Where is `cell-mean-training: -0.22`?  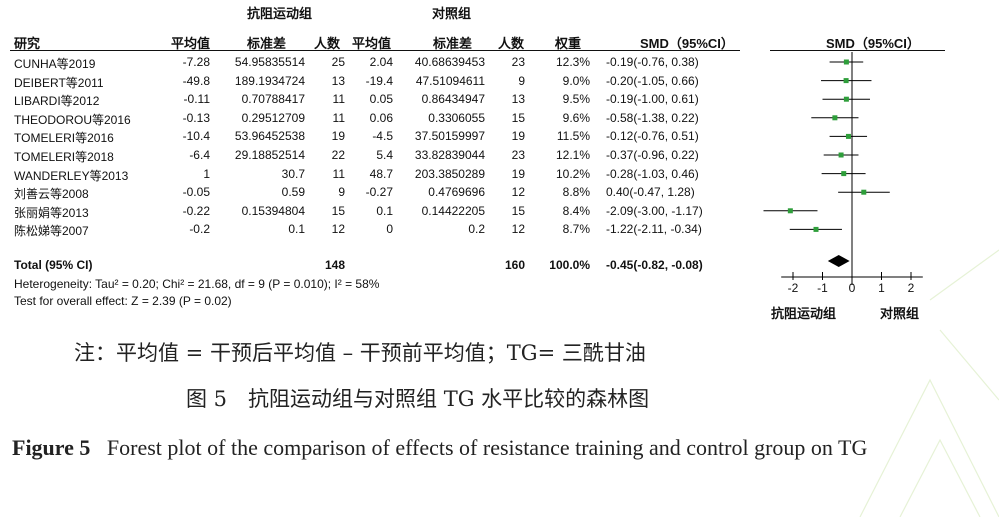 cell-mean-training: -0.22 is located at coordinates (196, 210).